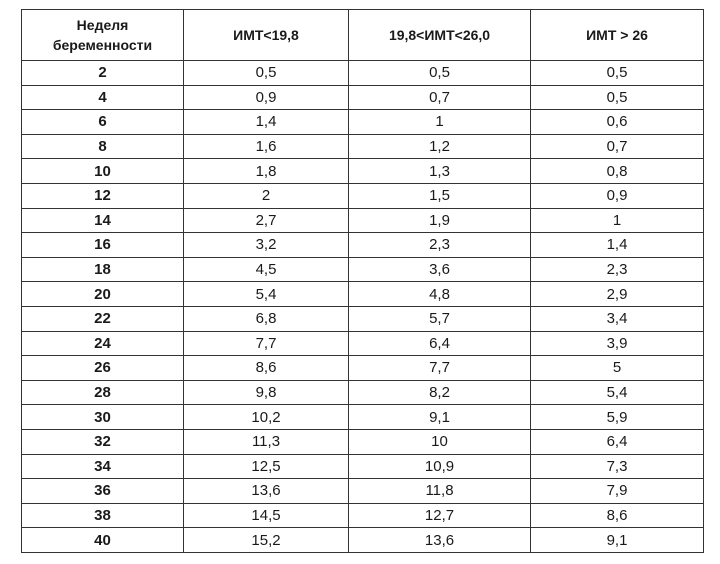  Describe the element at coordinates (439, 540) in the screenshot. I see `bmi-normal-cell: 13,6` at that location.